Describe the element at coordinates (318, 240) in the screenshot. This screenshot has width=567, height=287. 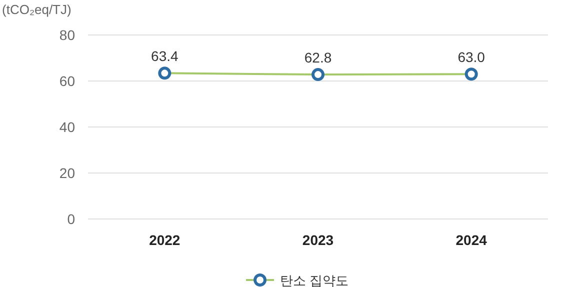
I see `x-tick-label: 2023` at that location.